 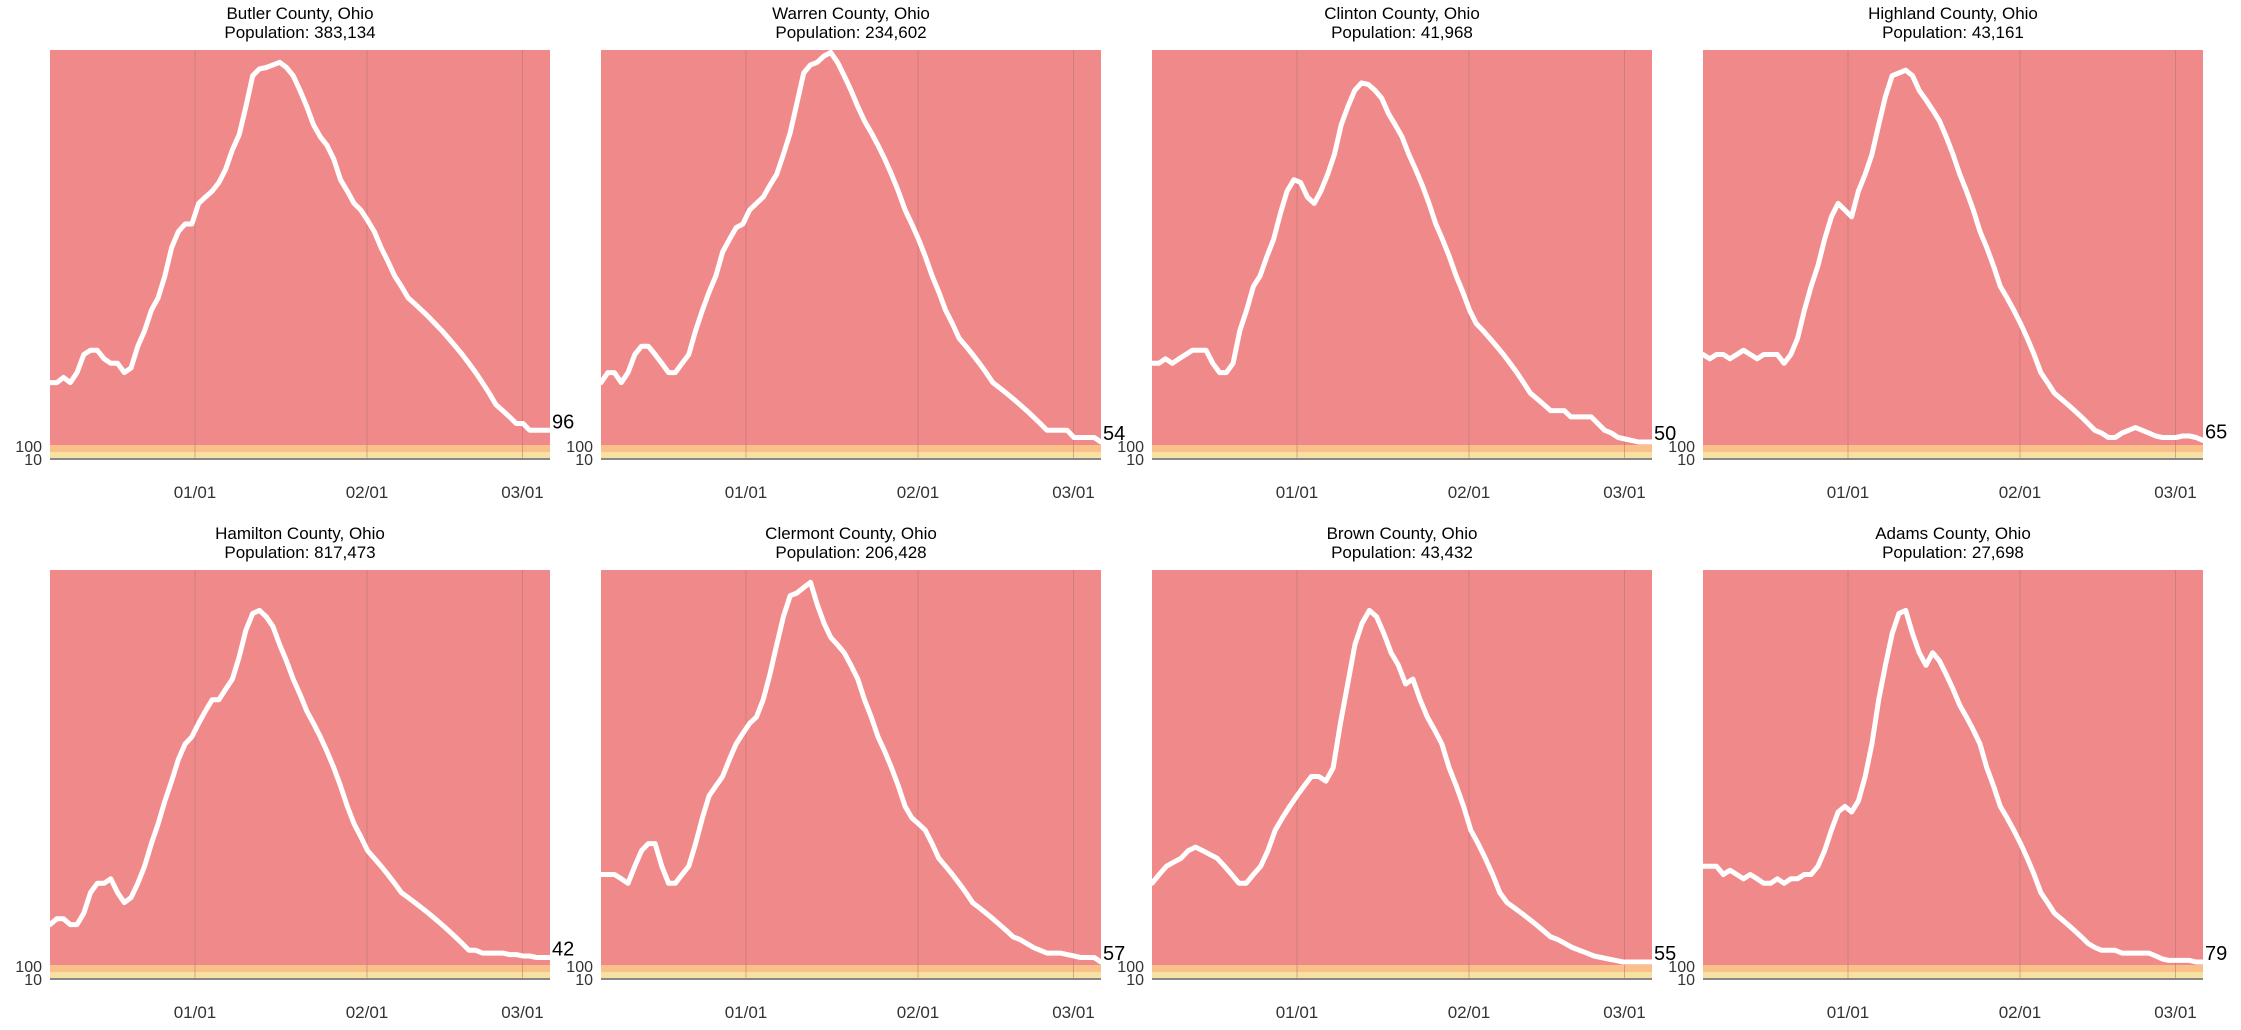 I want to click on panel-title: Warren County, Ohio Population: 234,602, so click(x=851, y=23).